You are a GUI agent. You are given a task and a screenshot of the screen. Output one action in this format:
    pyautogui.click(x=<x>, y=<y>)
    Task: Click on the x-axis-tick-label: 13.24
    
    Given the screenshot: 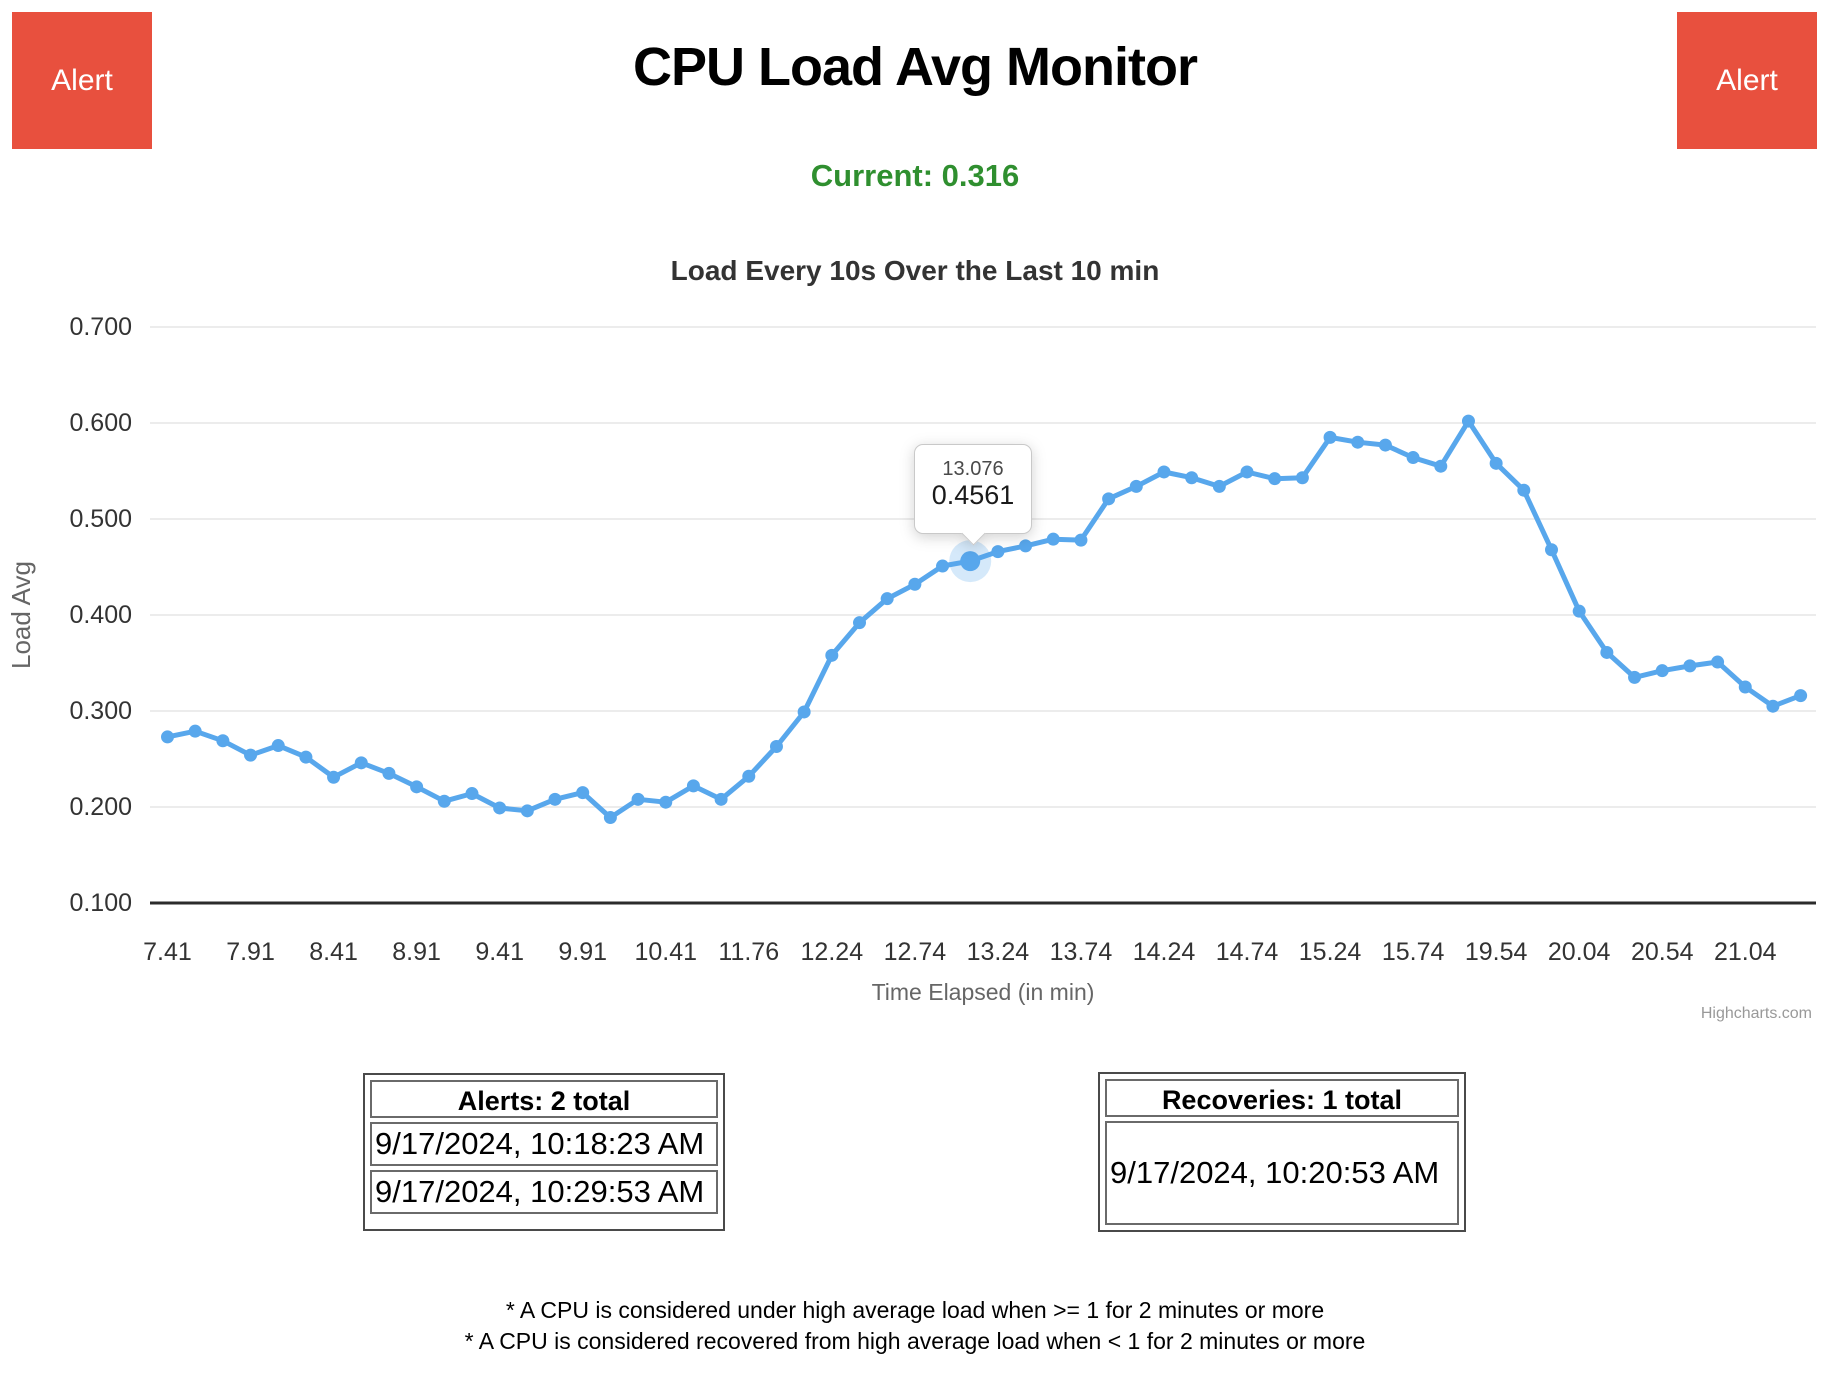 What is the action you would take?
    pyautogui.click(x=998, y=952)
    